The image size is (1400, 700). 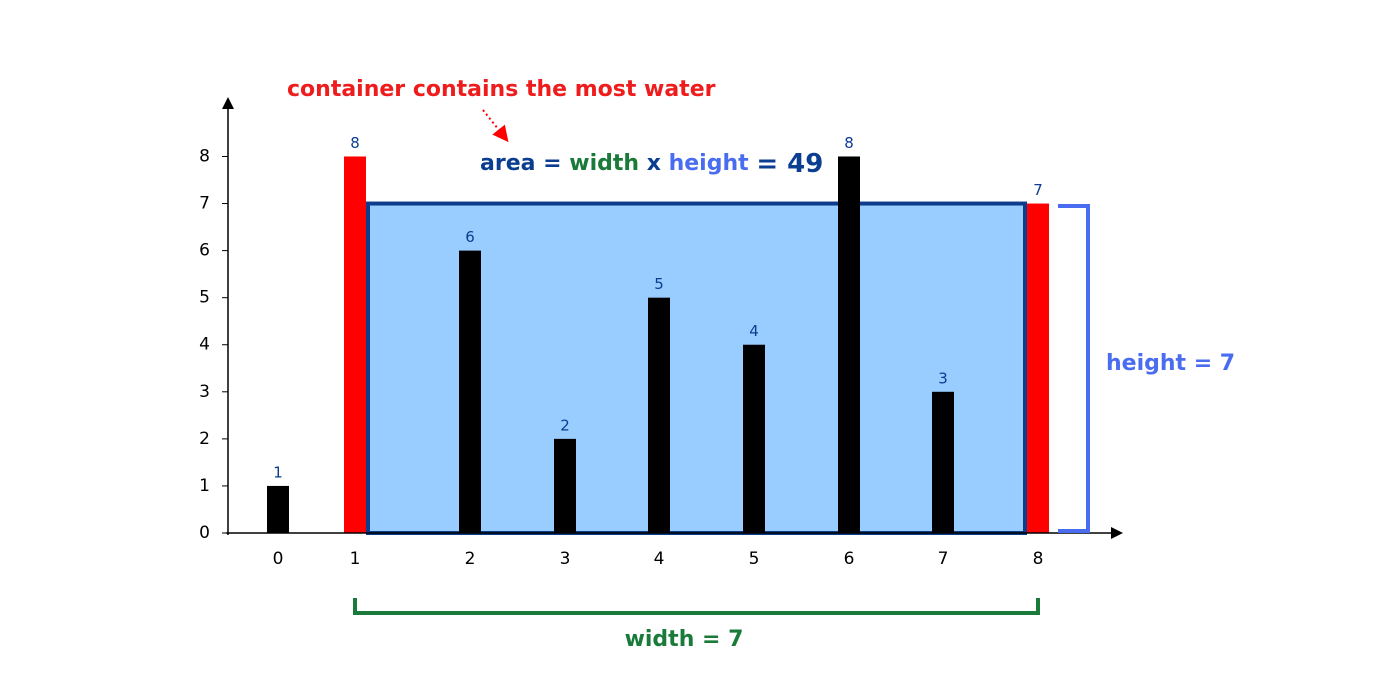 I want to click on y-tick-label: 0, so click(x=204, y=533).